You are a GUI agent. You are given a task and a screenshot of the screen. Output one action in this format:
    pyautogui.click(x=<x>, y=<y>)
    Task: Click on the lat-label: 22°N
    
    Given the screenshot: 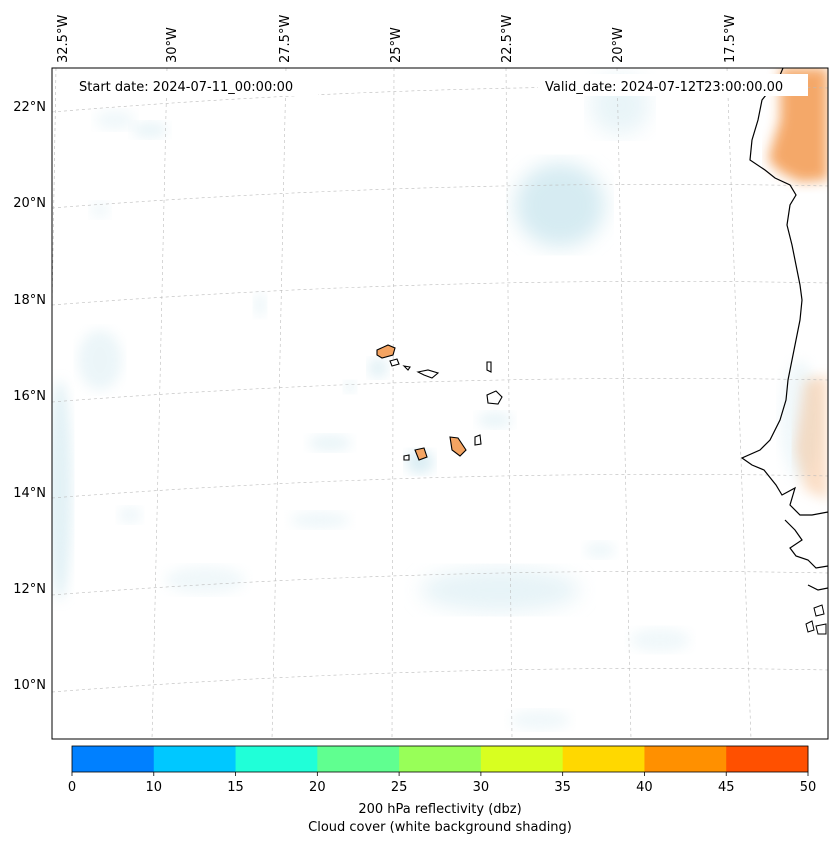 What is the action you would take?
    pyautogui.click(x=29, y=107)
    